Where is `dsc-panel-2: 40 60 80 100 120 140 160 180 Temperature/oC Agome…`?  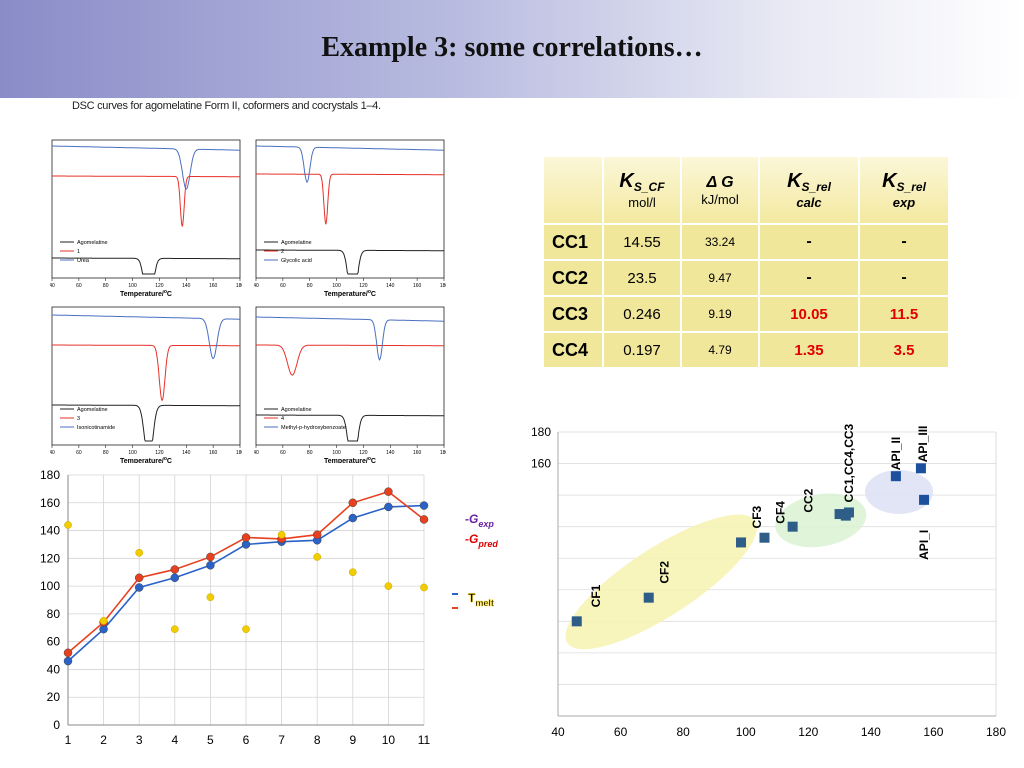
dsc-panel-2: 40 60 80 100 120 140 160 180 Temperature/oC Agome… is located at coordinates (350, 218).